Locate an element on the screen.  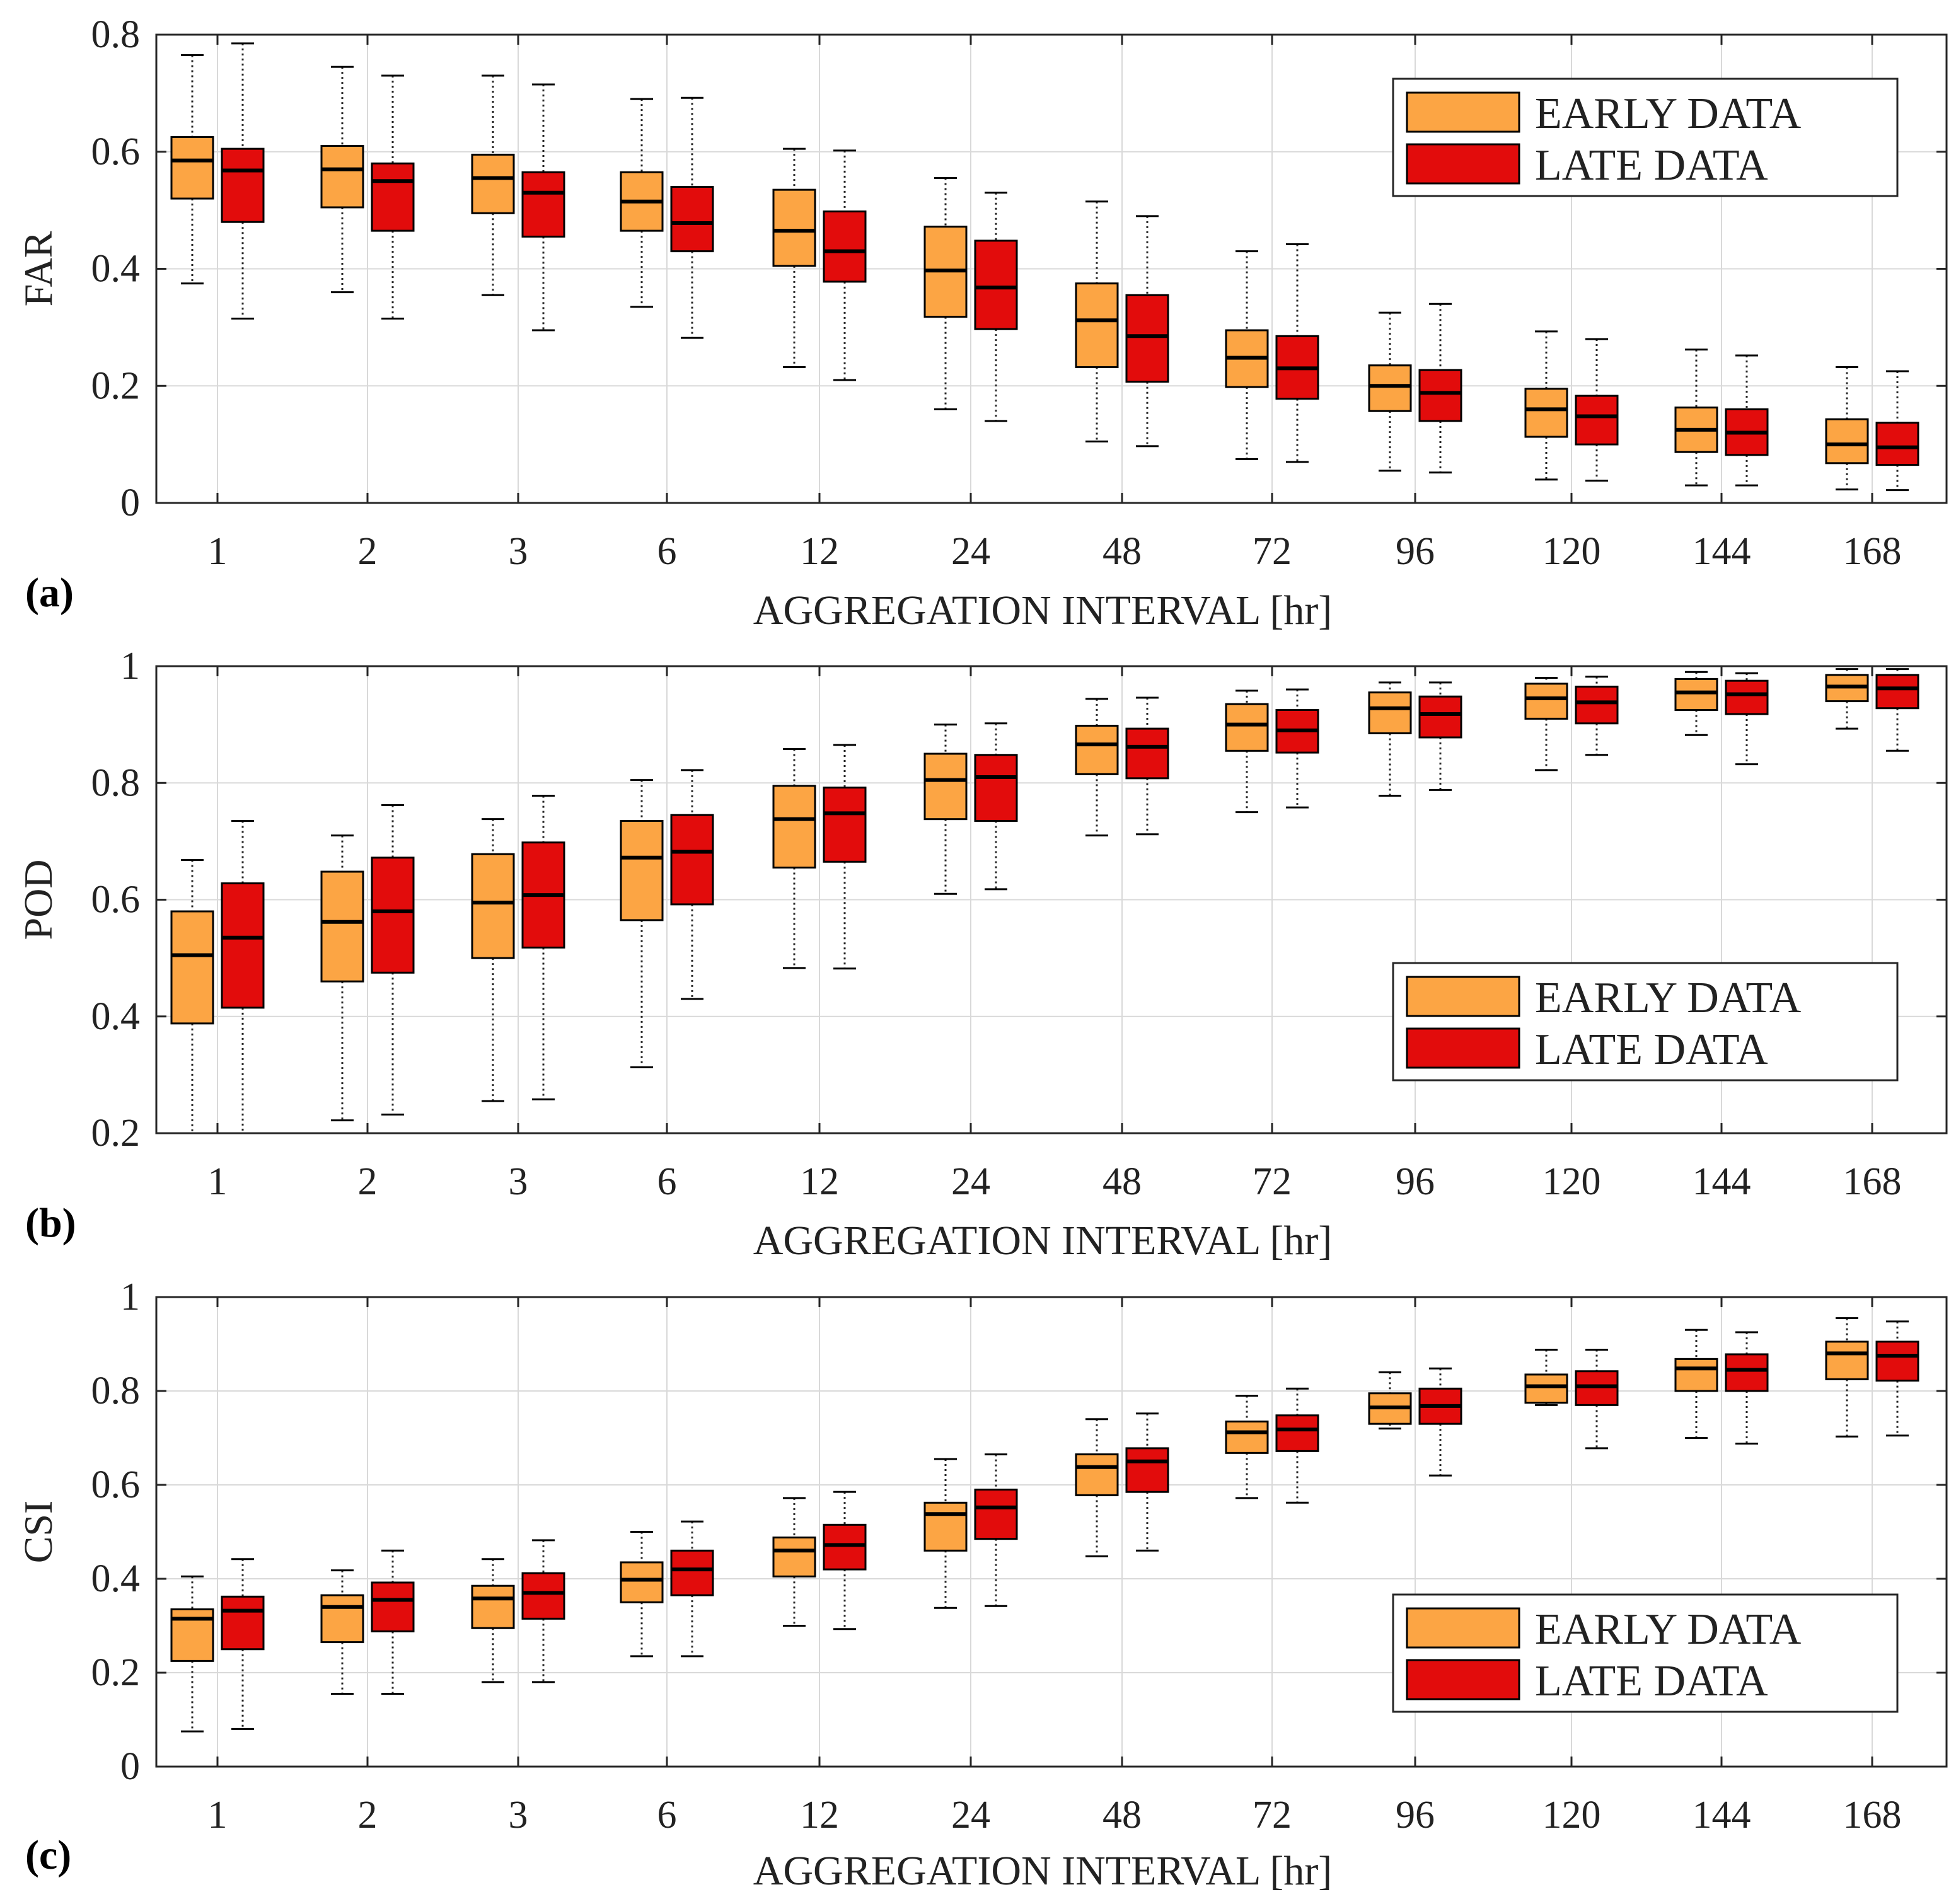
y-axis-title: CSI is located at coordinates (38, 1532).